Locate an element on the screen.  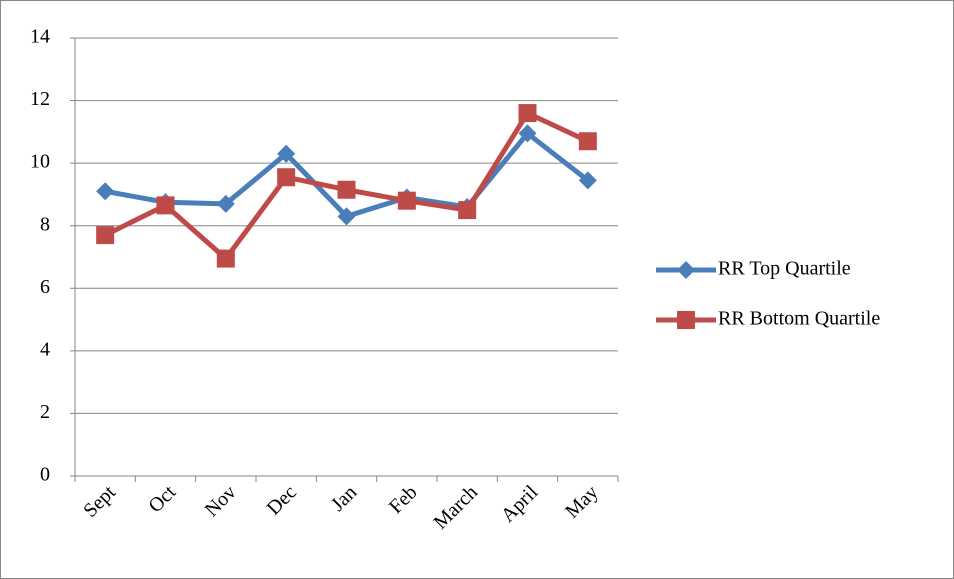
y-tick-label: 0 is located at coordinates (45, 475).